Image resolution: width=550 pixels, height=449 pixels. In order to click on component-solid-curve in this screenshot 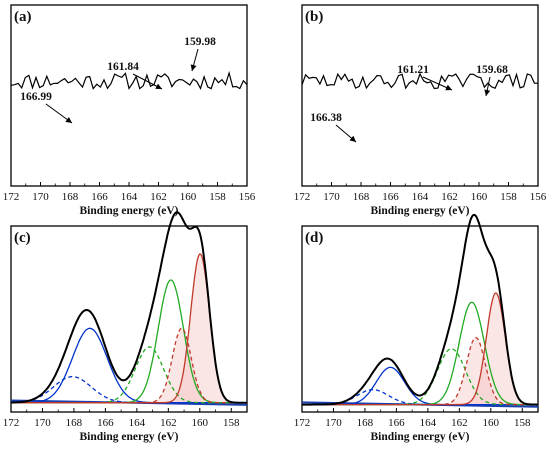, I will do `click(129, 365)`.